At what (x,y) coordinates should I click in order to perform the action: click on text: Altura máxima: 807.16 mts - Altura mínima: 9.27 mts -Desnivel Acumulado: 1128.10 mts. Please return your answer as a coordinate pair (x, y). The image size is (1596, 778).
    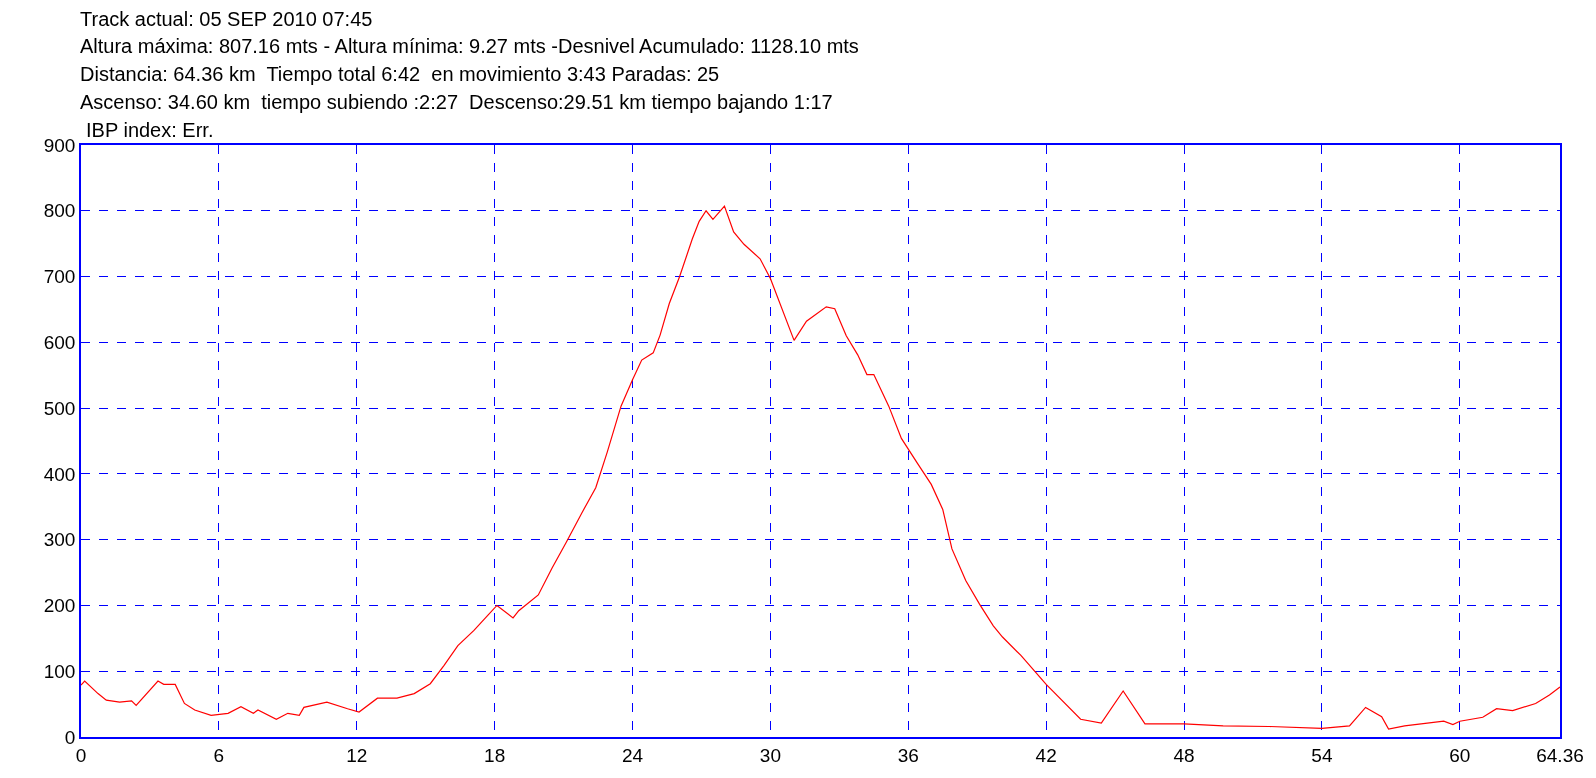
    Looking at the image, I should click on (469, 46).